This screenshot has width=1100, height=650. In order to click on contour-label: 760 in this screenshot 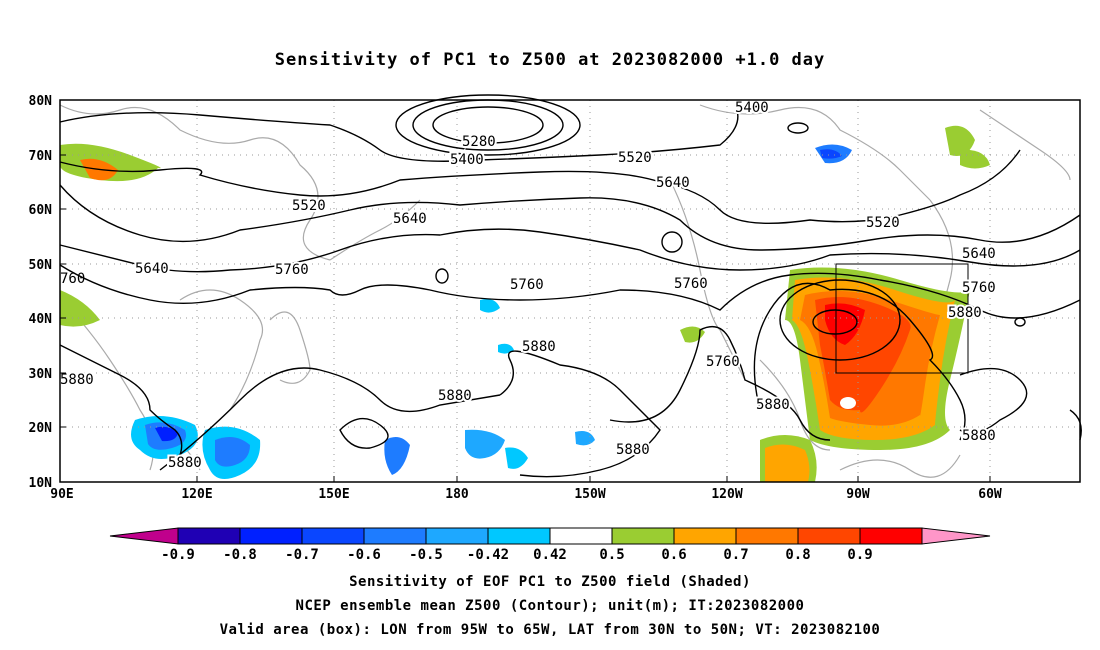, I will do `click(72, 279)`.